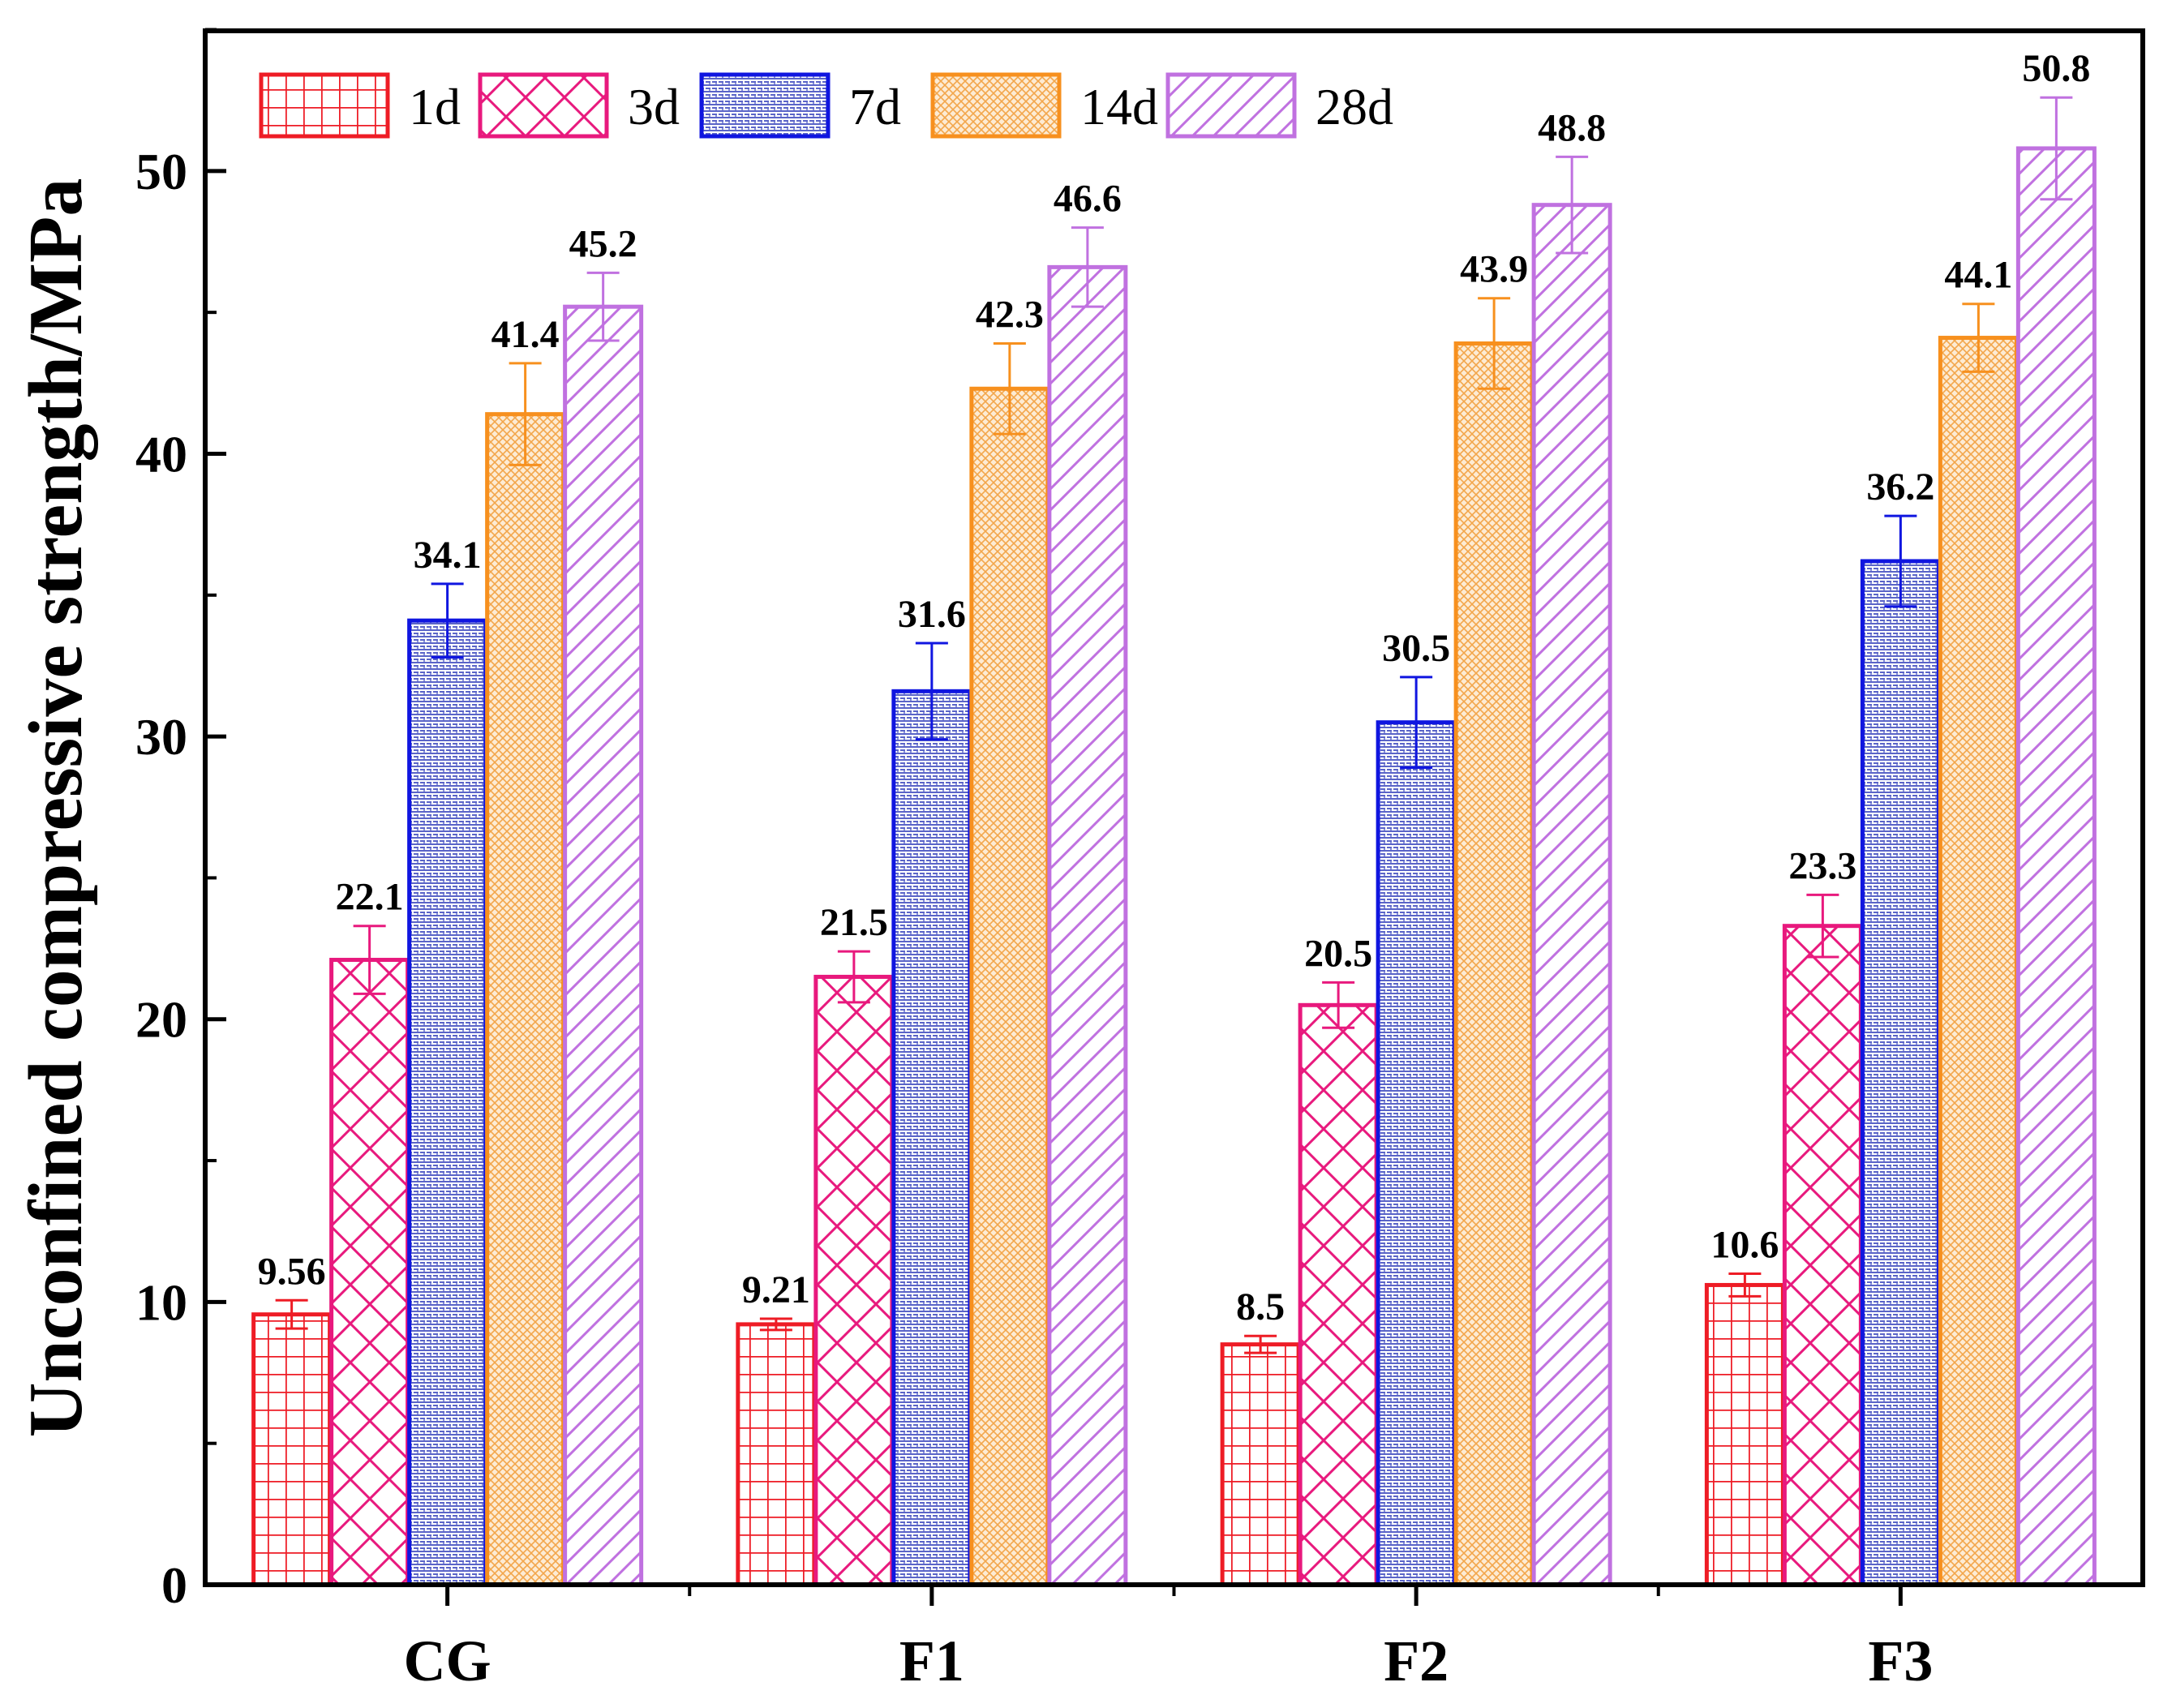 The width and height of the screenshot is (2159, 1708). Describe the element at coordinates (1009, 986) in the screenshot. I see `bar-f1-14d` at that location.